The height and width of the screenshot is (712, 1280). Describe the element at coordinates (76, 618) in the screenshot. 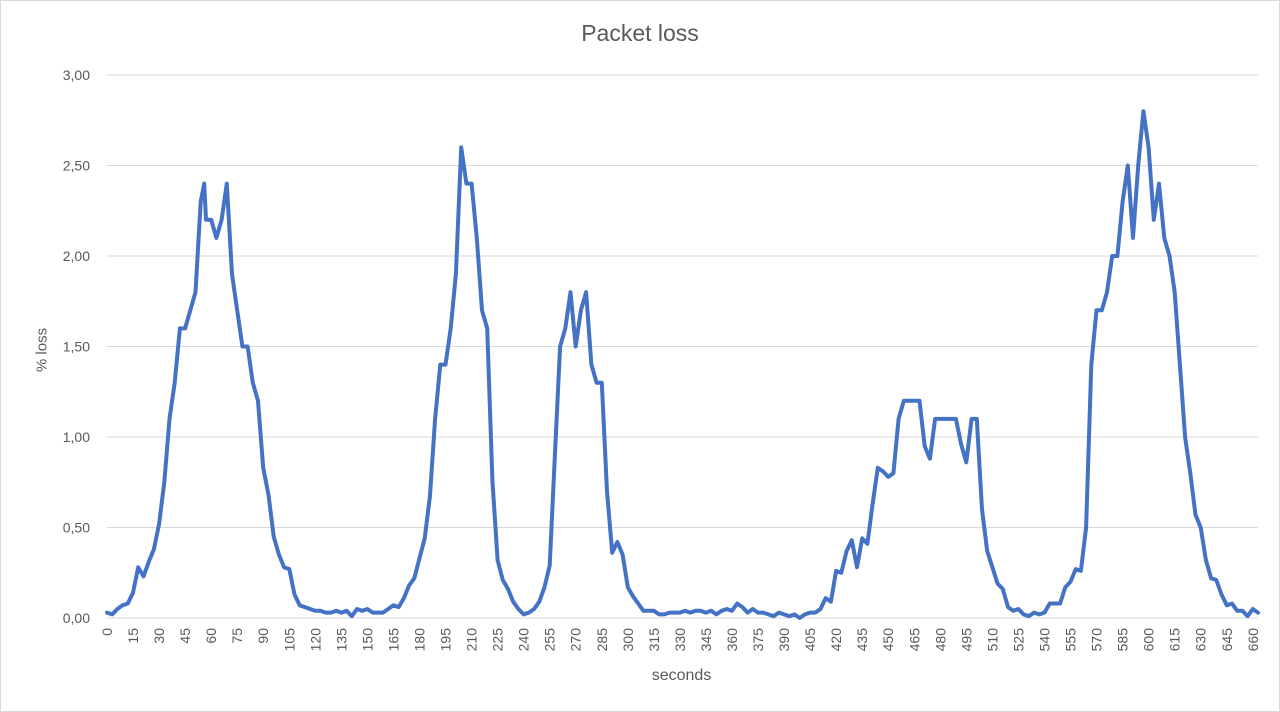

I see `y-tick-label: 0,00` at that location.